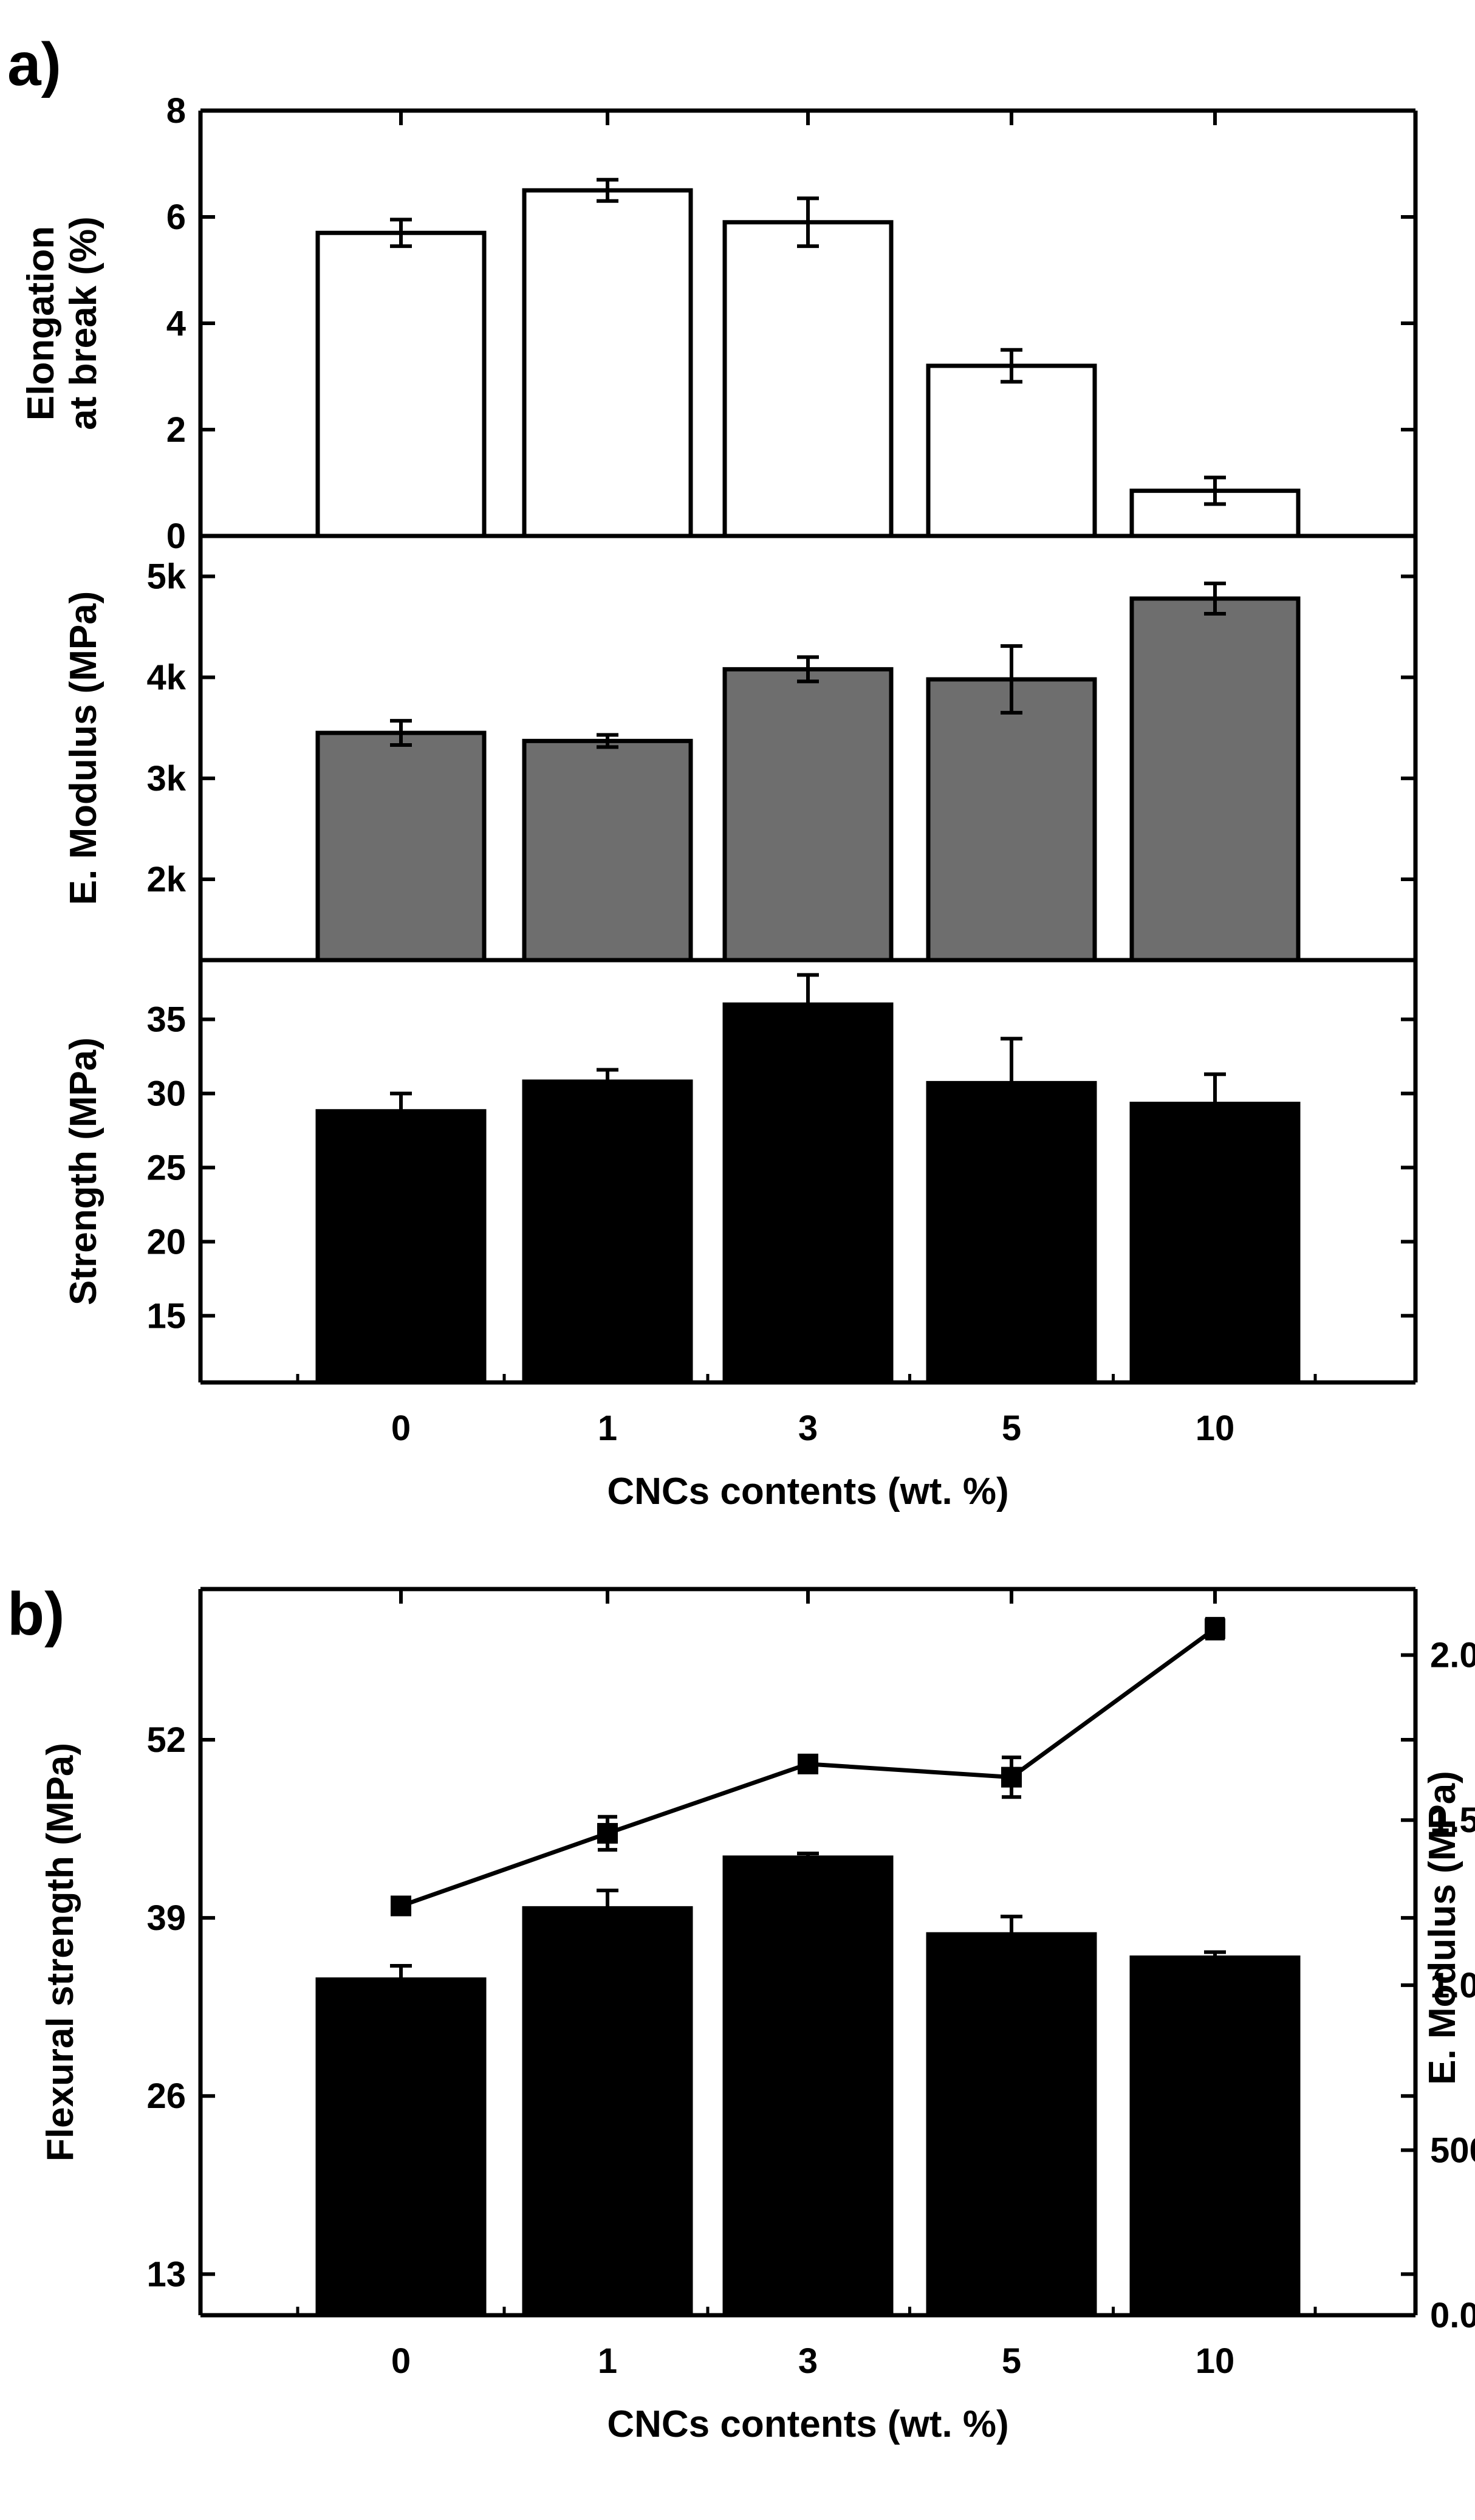 The height and width of the screenshot is (2520, 1475). I want to click on y-tick-label: 20, so click(166, 1242).